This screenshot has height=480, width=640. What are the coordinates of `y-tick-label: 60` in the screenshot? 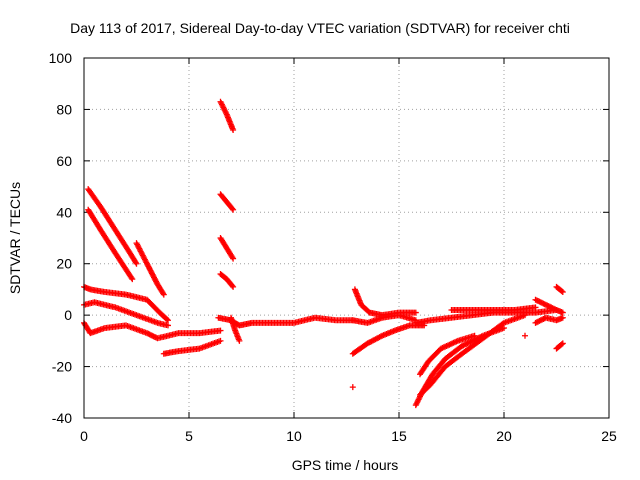 It's located at (64, 161).